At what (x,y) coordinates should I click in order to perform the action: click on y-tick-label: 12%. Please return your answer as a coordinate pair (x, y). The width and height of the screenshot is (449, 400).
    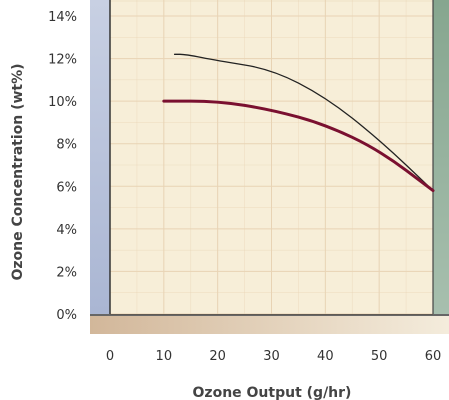
    Looking at the image, I should click on (62, 60).